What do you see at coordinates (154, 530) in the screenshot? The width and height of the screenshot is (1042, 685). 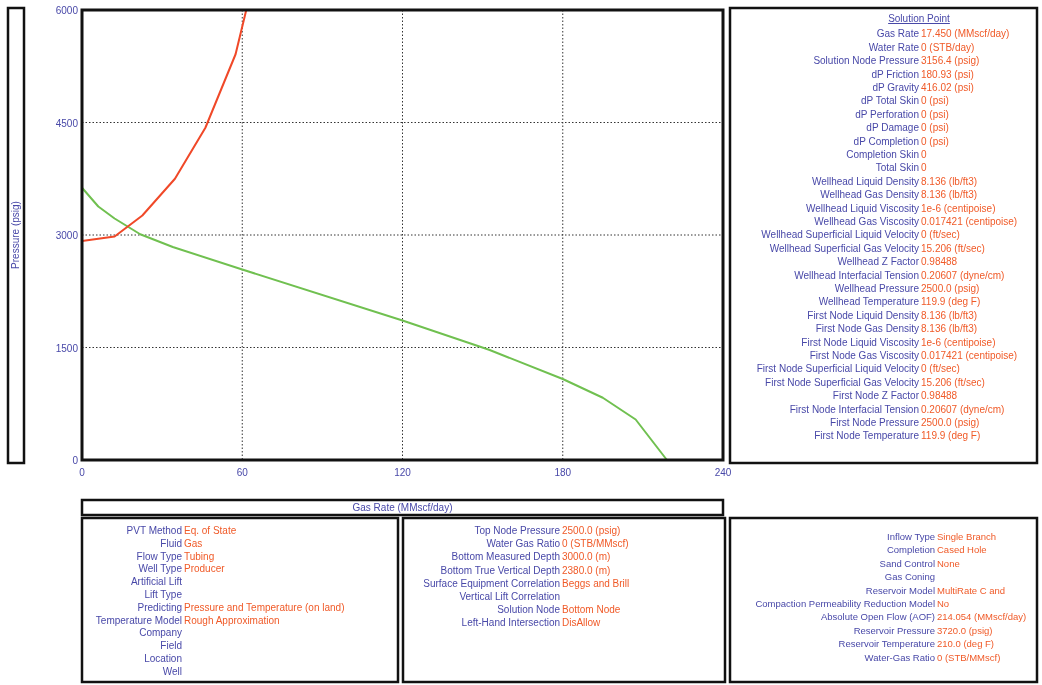 I see `category-label: PVT Method` at bounding box center [154, 530].